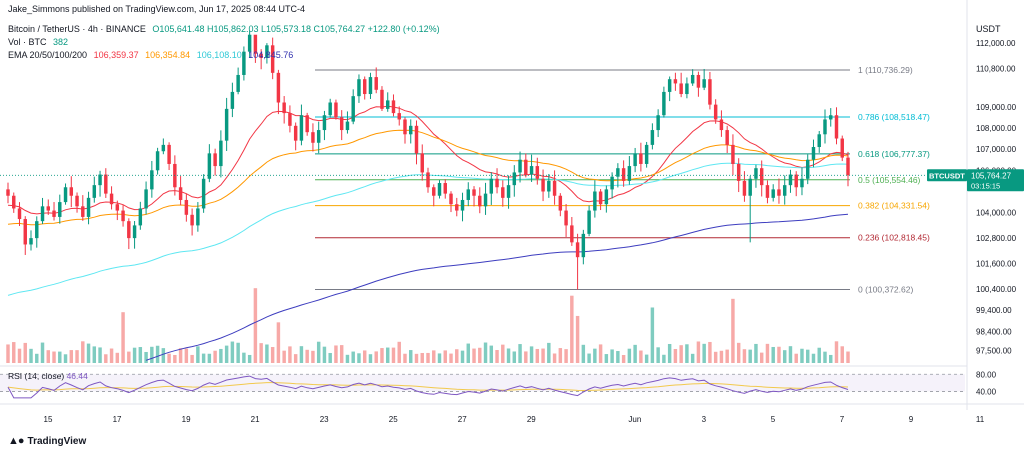 This screenshot has height=454, width=1024. What do you see at coordinates (393, 419) in the screenshot?
I see `time-tick-label: 25` at bounding box center [393, 419].